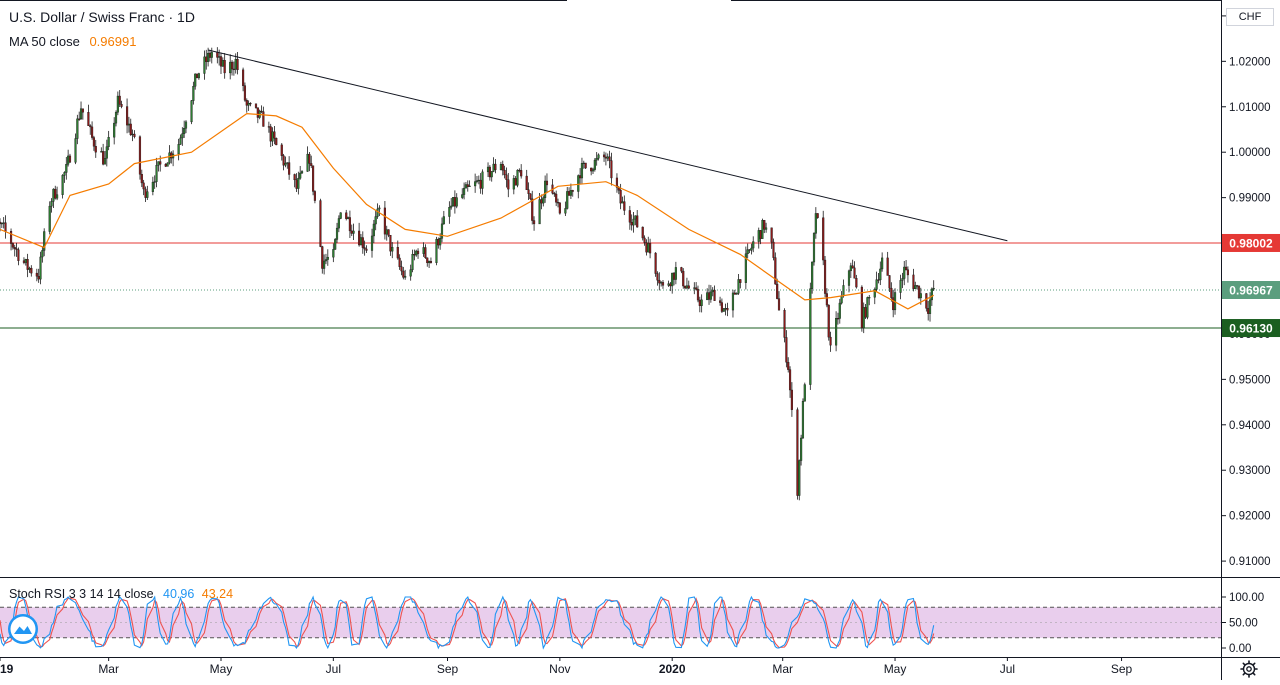  What do you see at coordinates (102, 17) in the screenshot?
I see `symbol-title: U.S. Dollar / Swiss Franc · 1D` at bounding box center [102, 17].